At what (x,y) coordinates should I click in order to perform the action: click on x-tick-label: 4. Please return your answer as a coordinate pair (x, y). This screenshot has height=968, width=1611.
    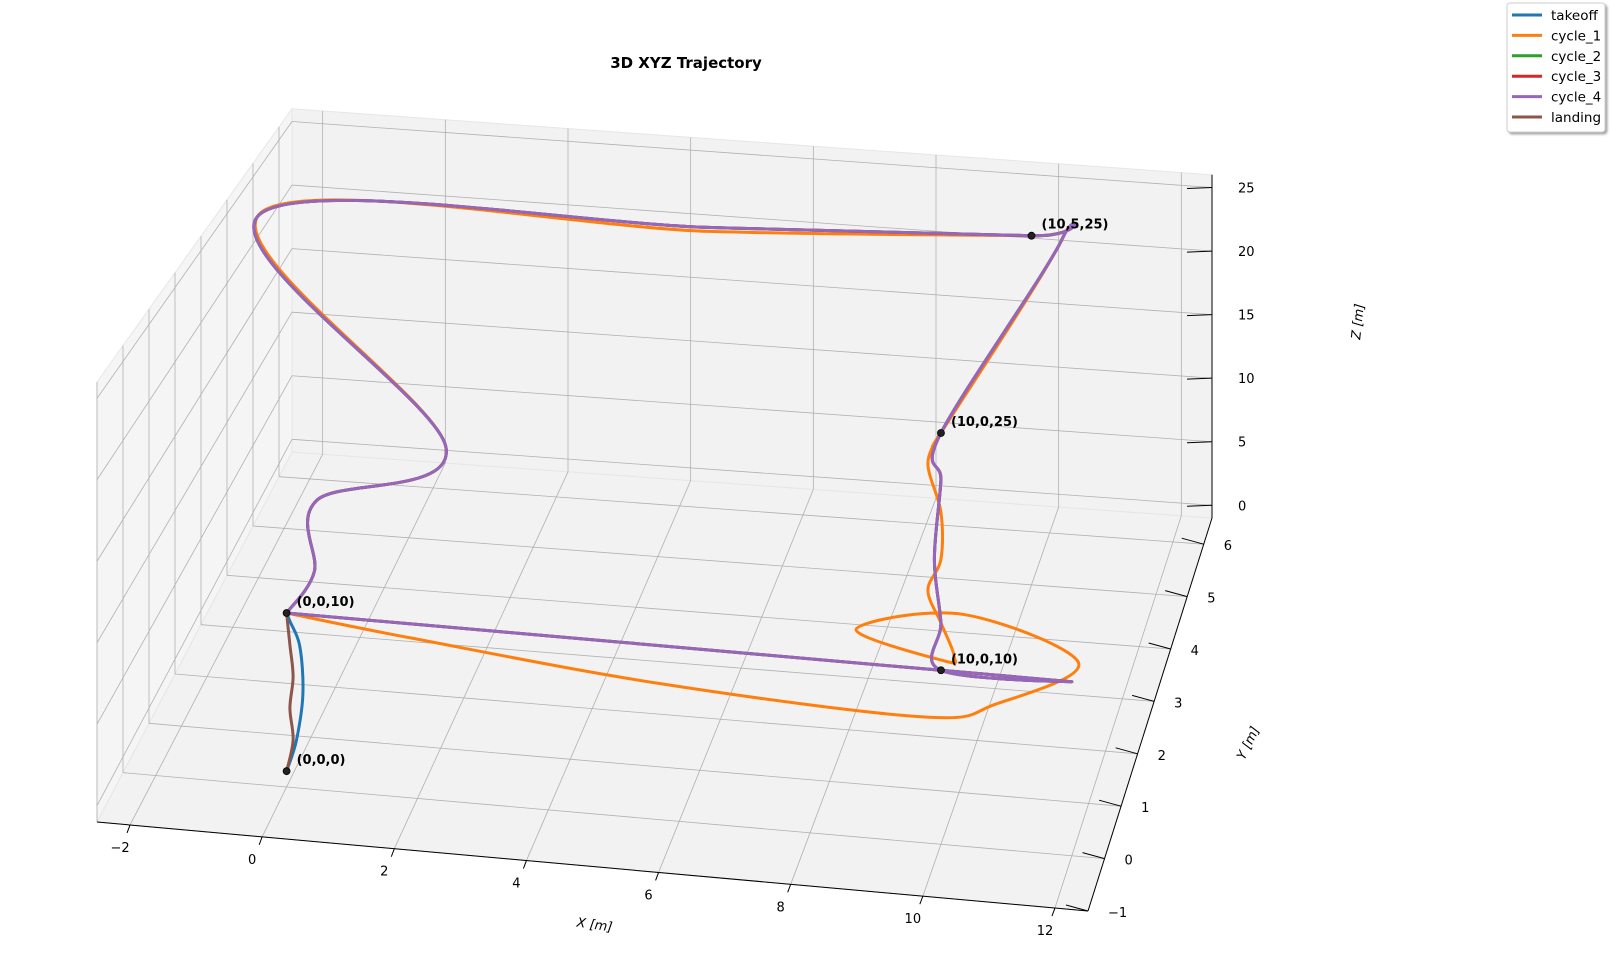
    Looking at the image, I should click on (516, 884).